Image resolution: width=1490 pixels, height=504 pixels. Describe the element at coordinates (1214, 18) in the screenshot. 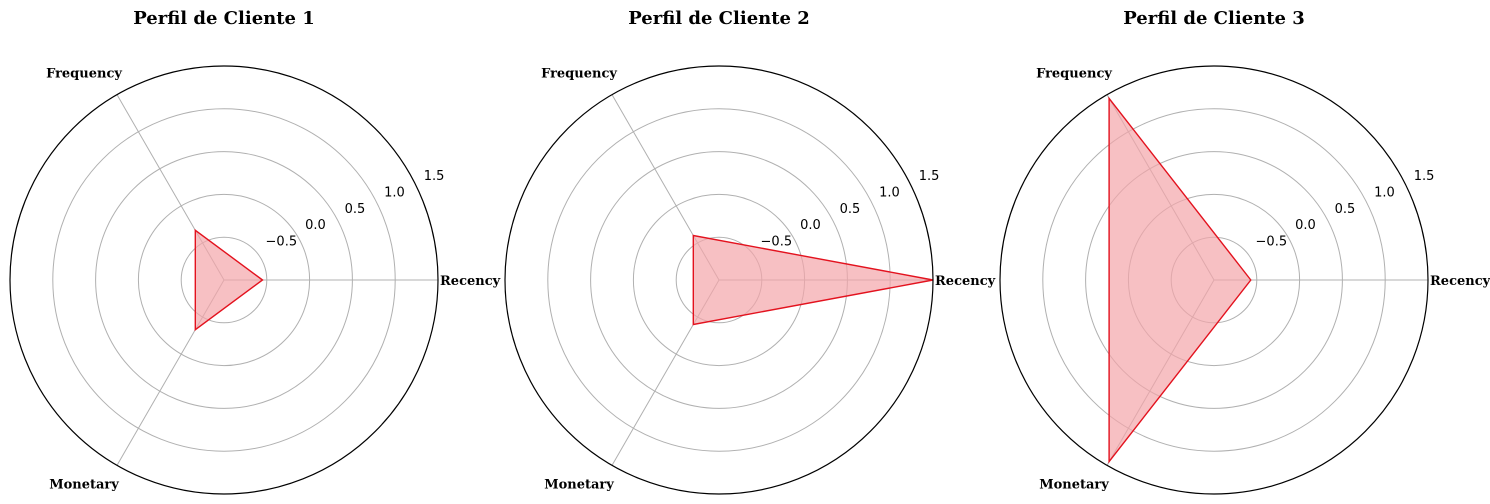

I see `chart-title: Perfil de Cliente 3` at that location.